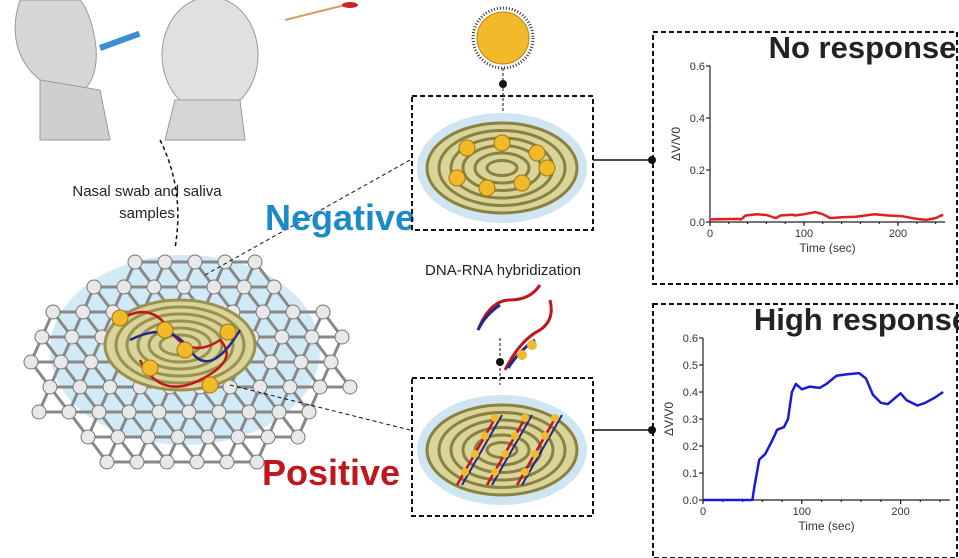 This screenshot has height=558, width=959. What do you see at coordinates (186, 70) in the screenshot?
I see `patient-illustration` at bounding box center [186, 70].